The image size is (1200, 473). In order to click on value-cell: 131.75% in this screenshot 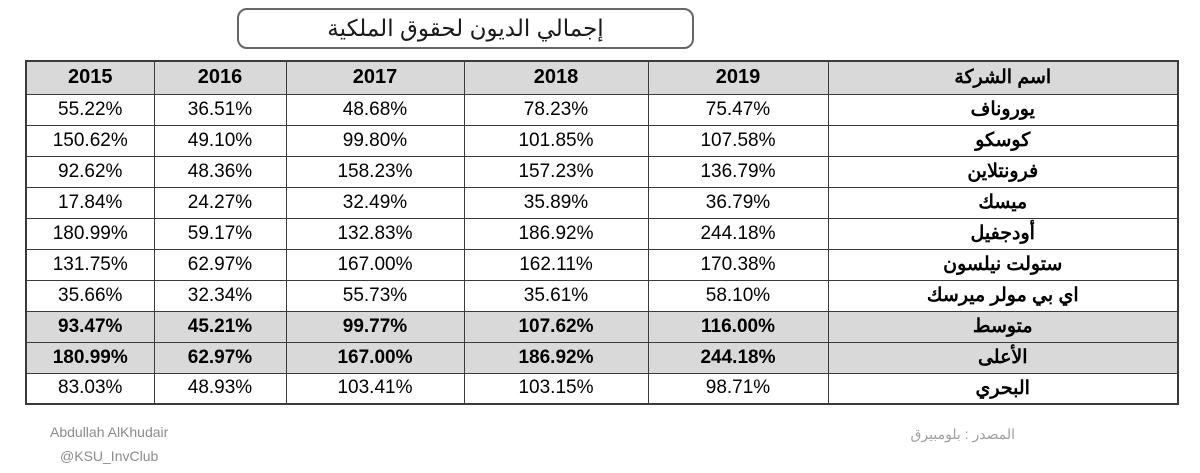, I will do `click(90, 264)`.